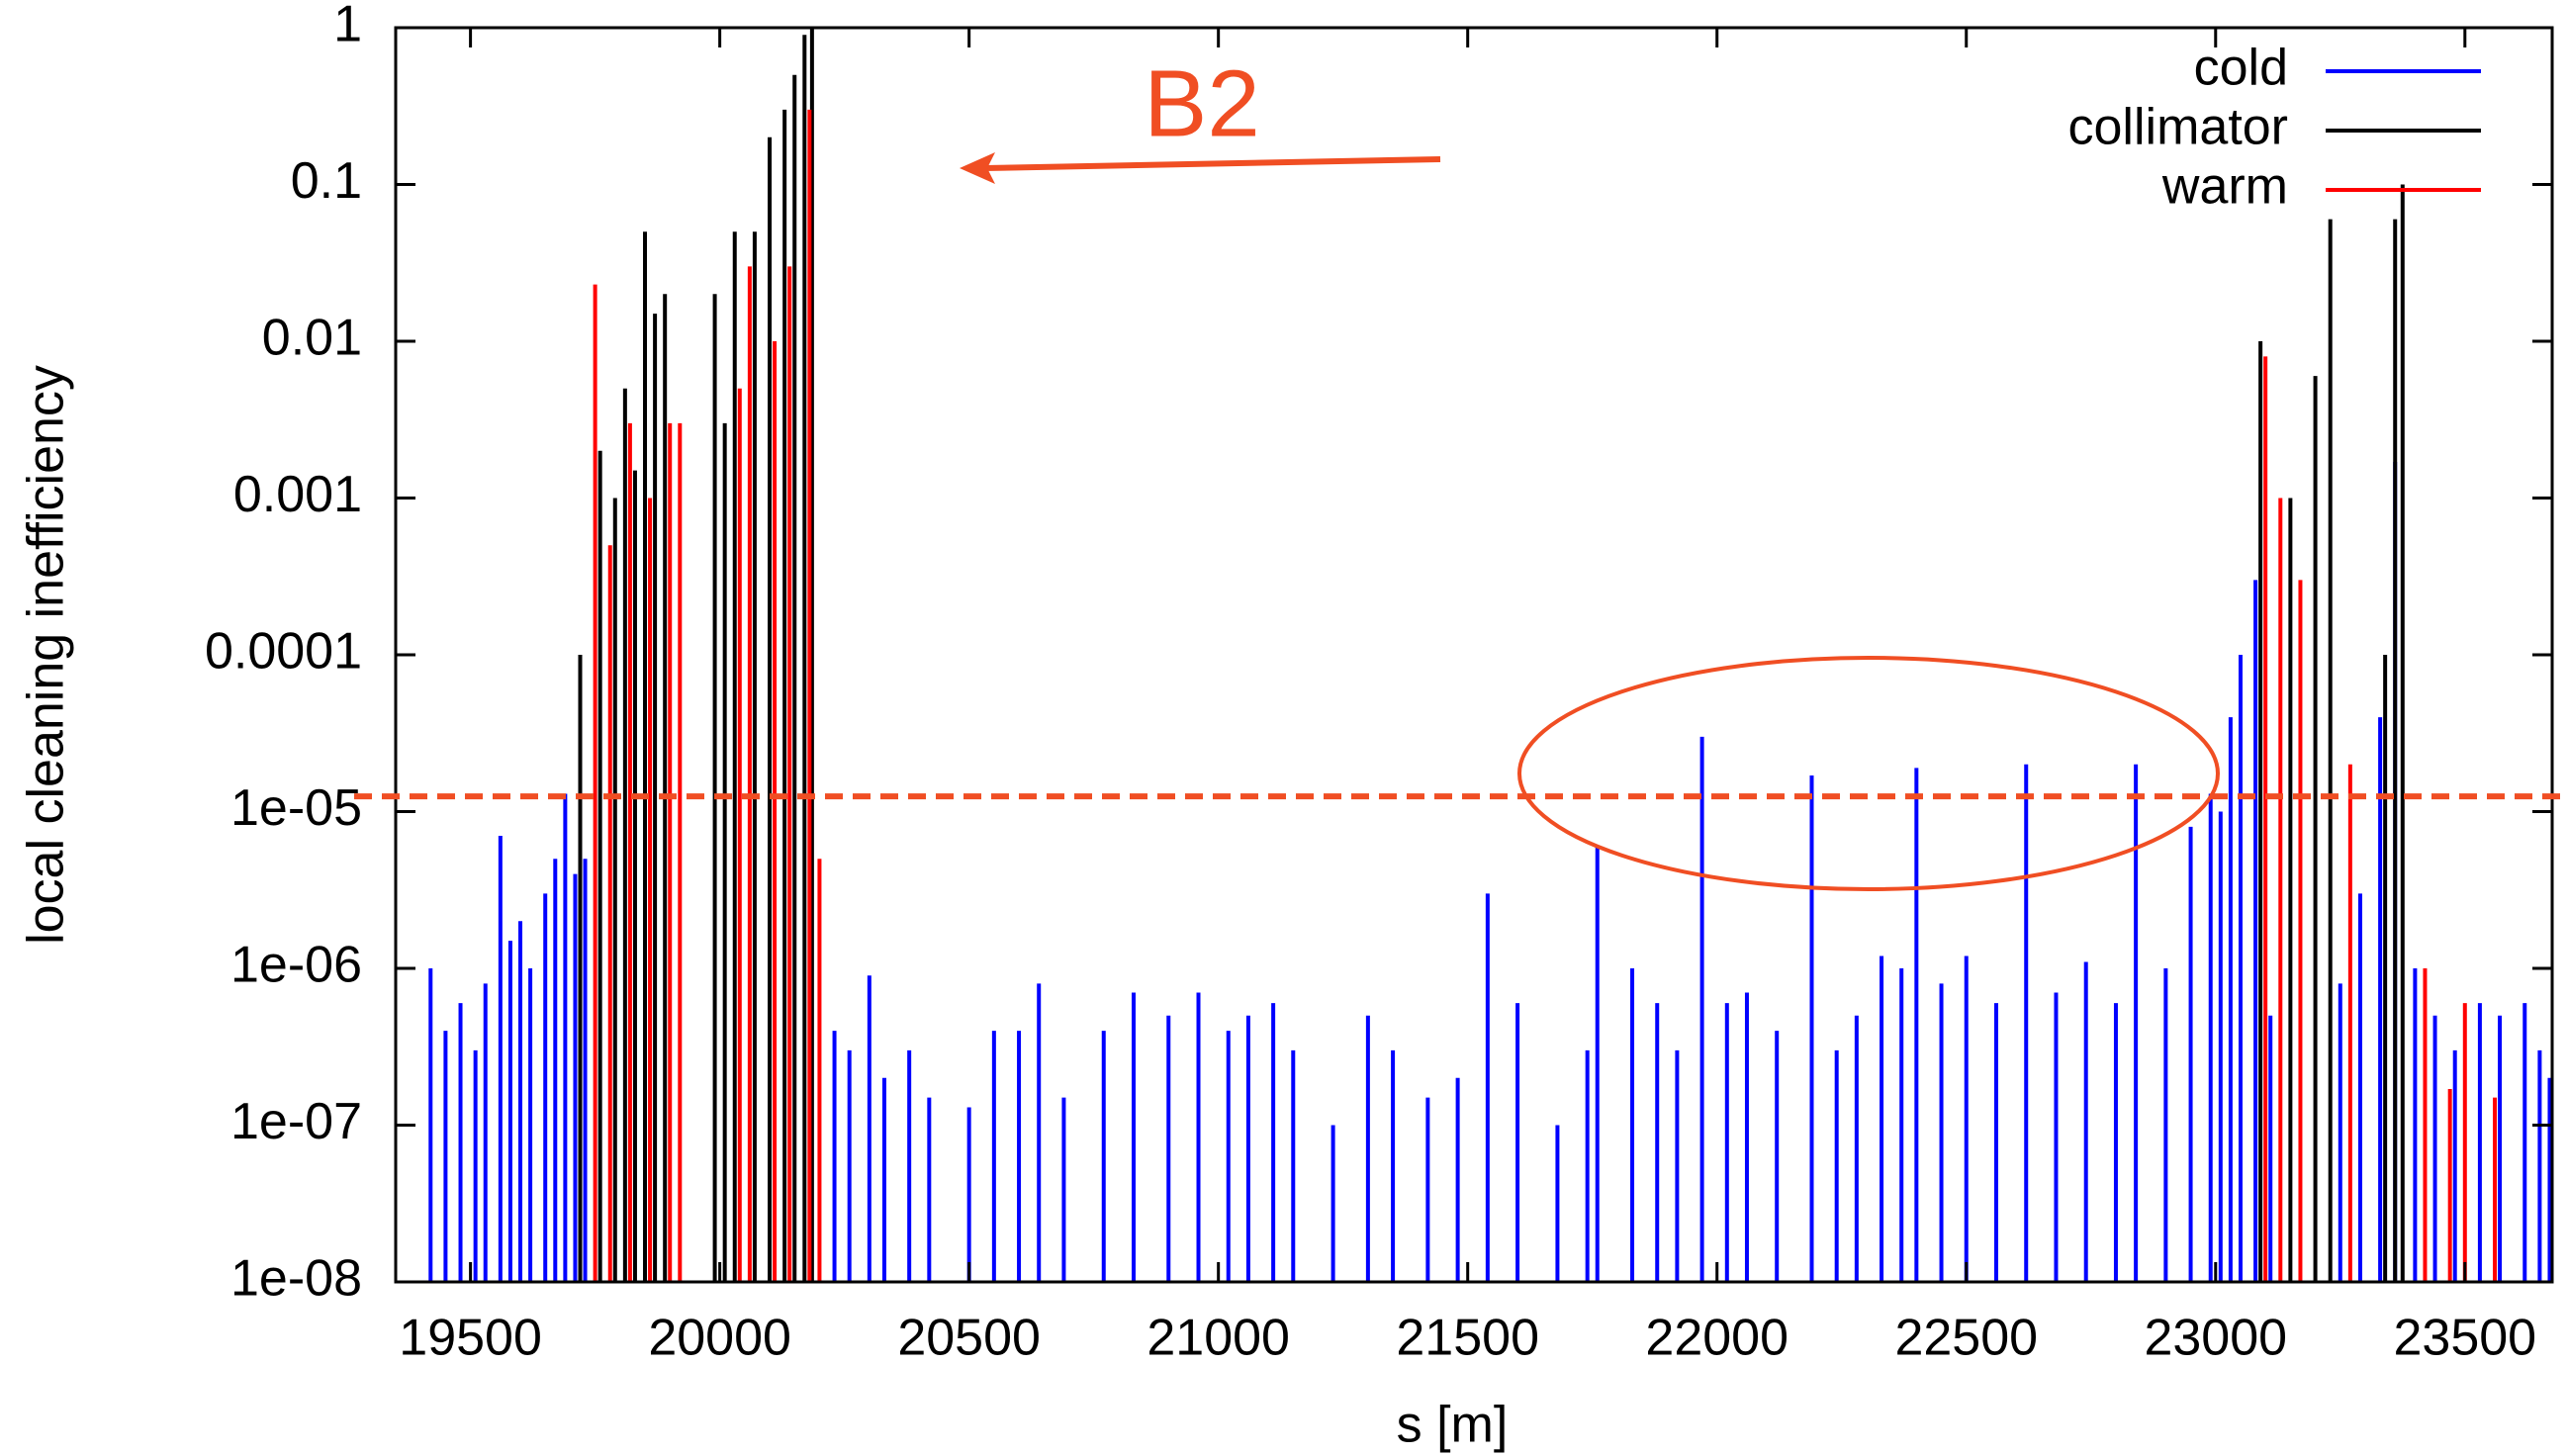 The width and height of the screenshot is (2568, 1456). What do you see at coordinates (2178, 127) in the screenshot?
I see `legend-label: collimator` at bounding box center [2178, 127].